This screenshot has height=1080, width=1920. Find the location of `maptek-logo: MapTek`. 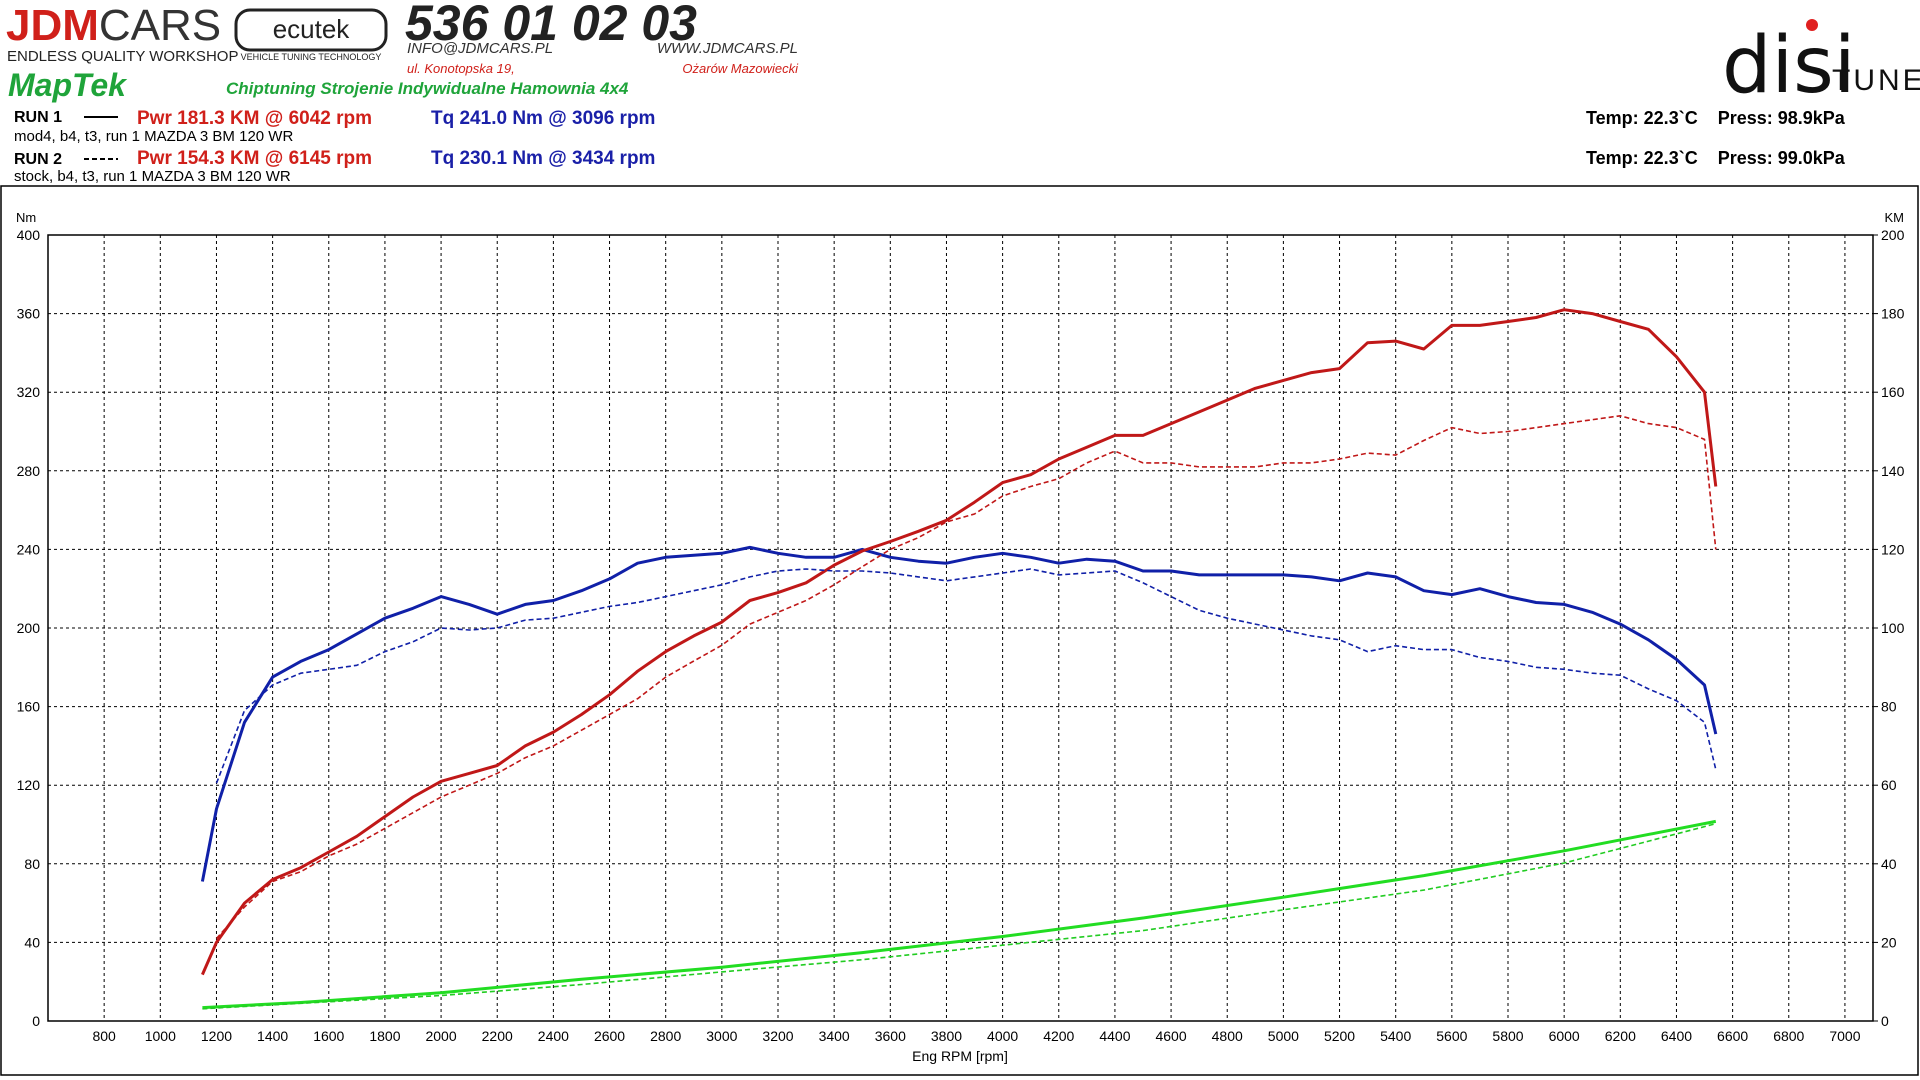

maptek-logo: MapTek is located at coordinates (68, 85).